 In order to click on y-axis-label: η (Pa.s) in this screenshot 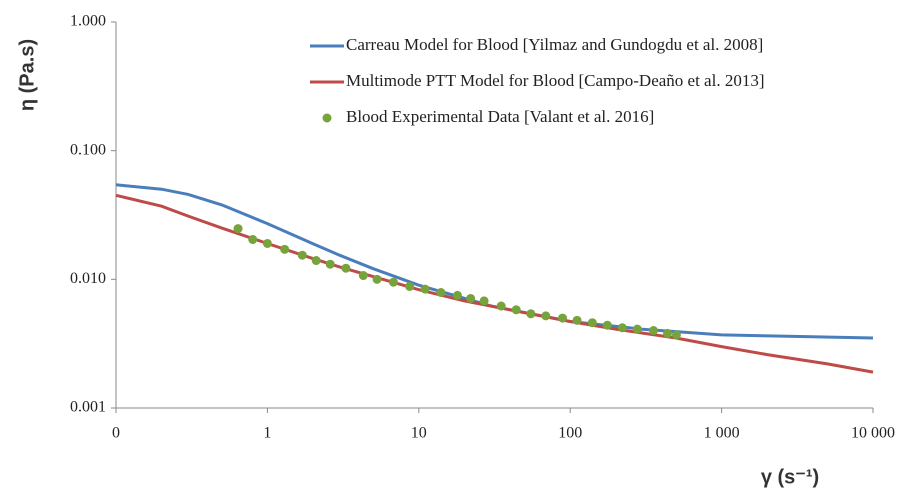, I will do `click(27, 75)`.